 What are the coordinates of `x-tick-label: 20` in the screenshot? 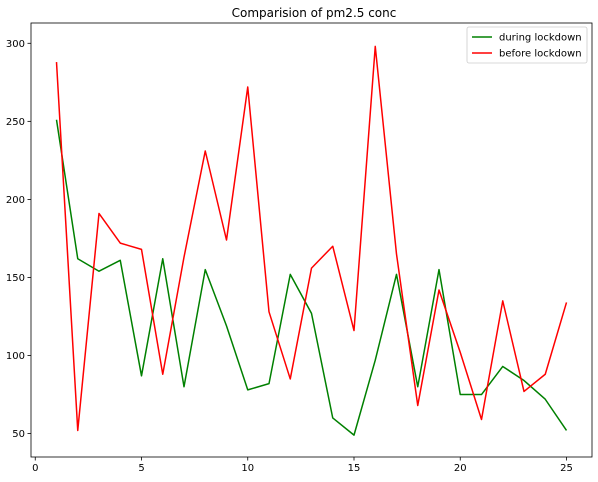 It's located at (460, 468).